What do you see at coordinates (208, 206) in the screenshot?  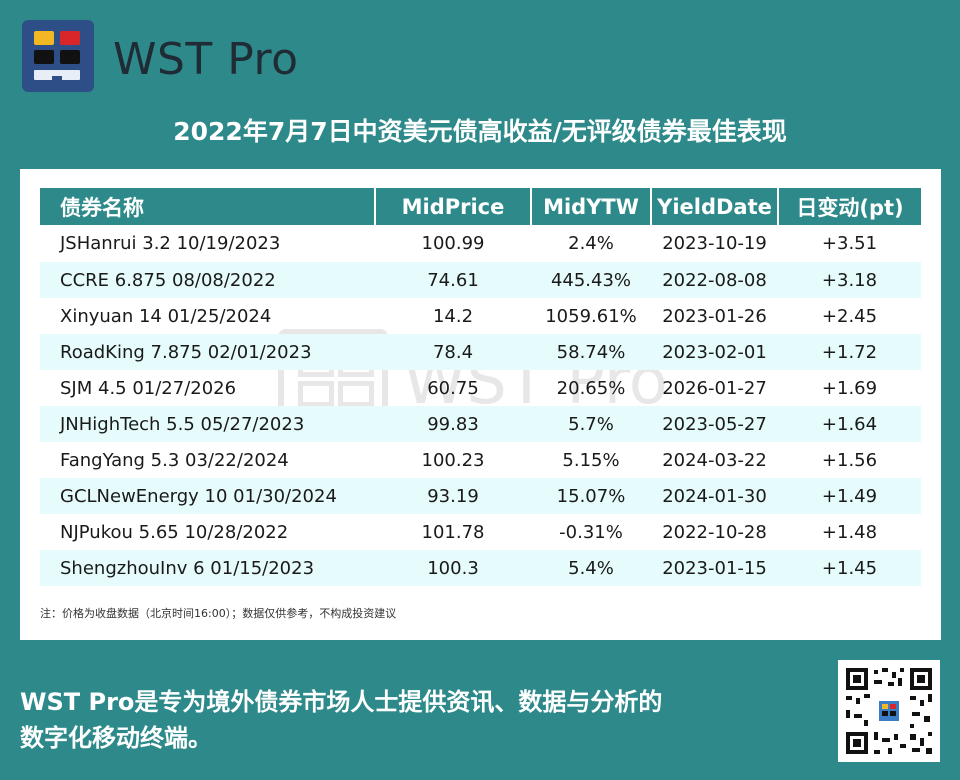 I see `col-header-bond-name: 债券名称` at bounding box center [208, 206].